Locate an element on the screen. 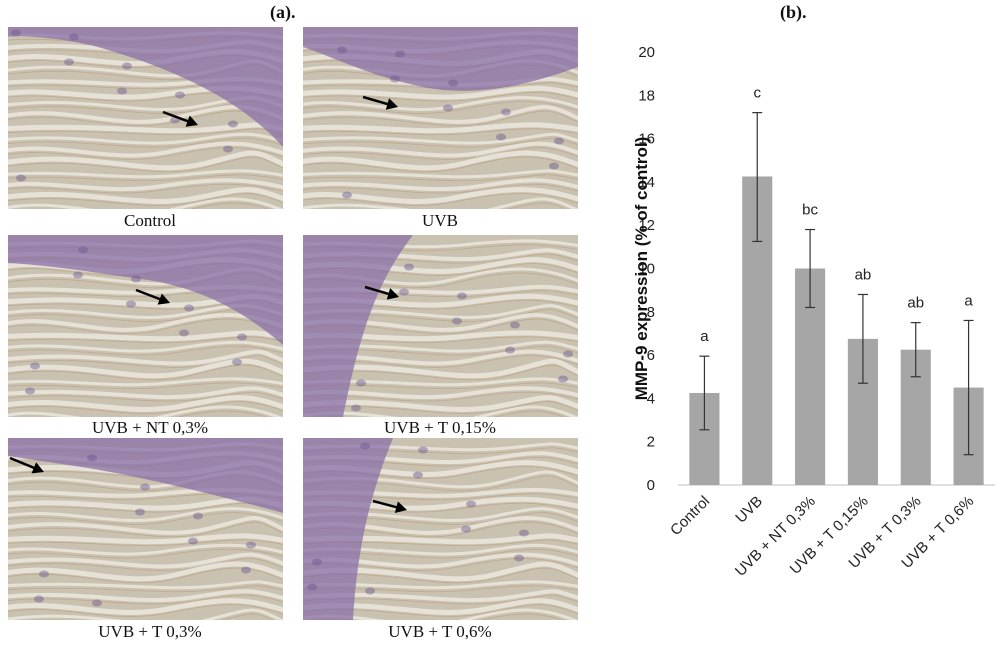  y-tick-label: 0 is located at coordinates (651, 485).